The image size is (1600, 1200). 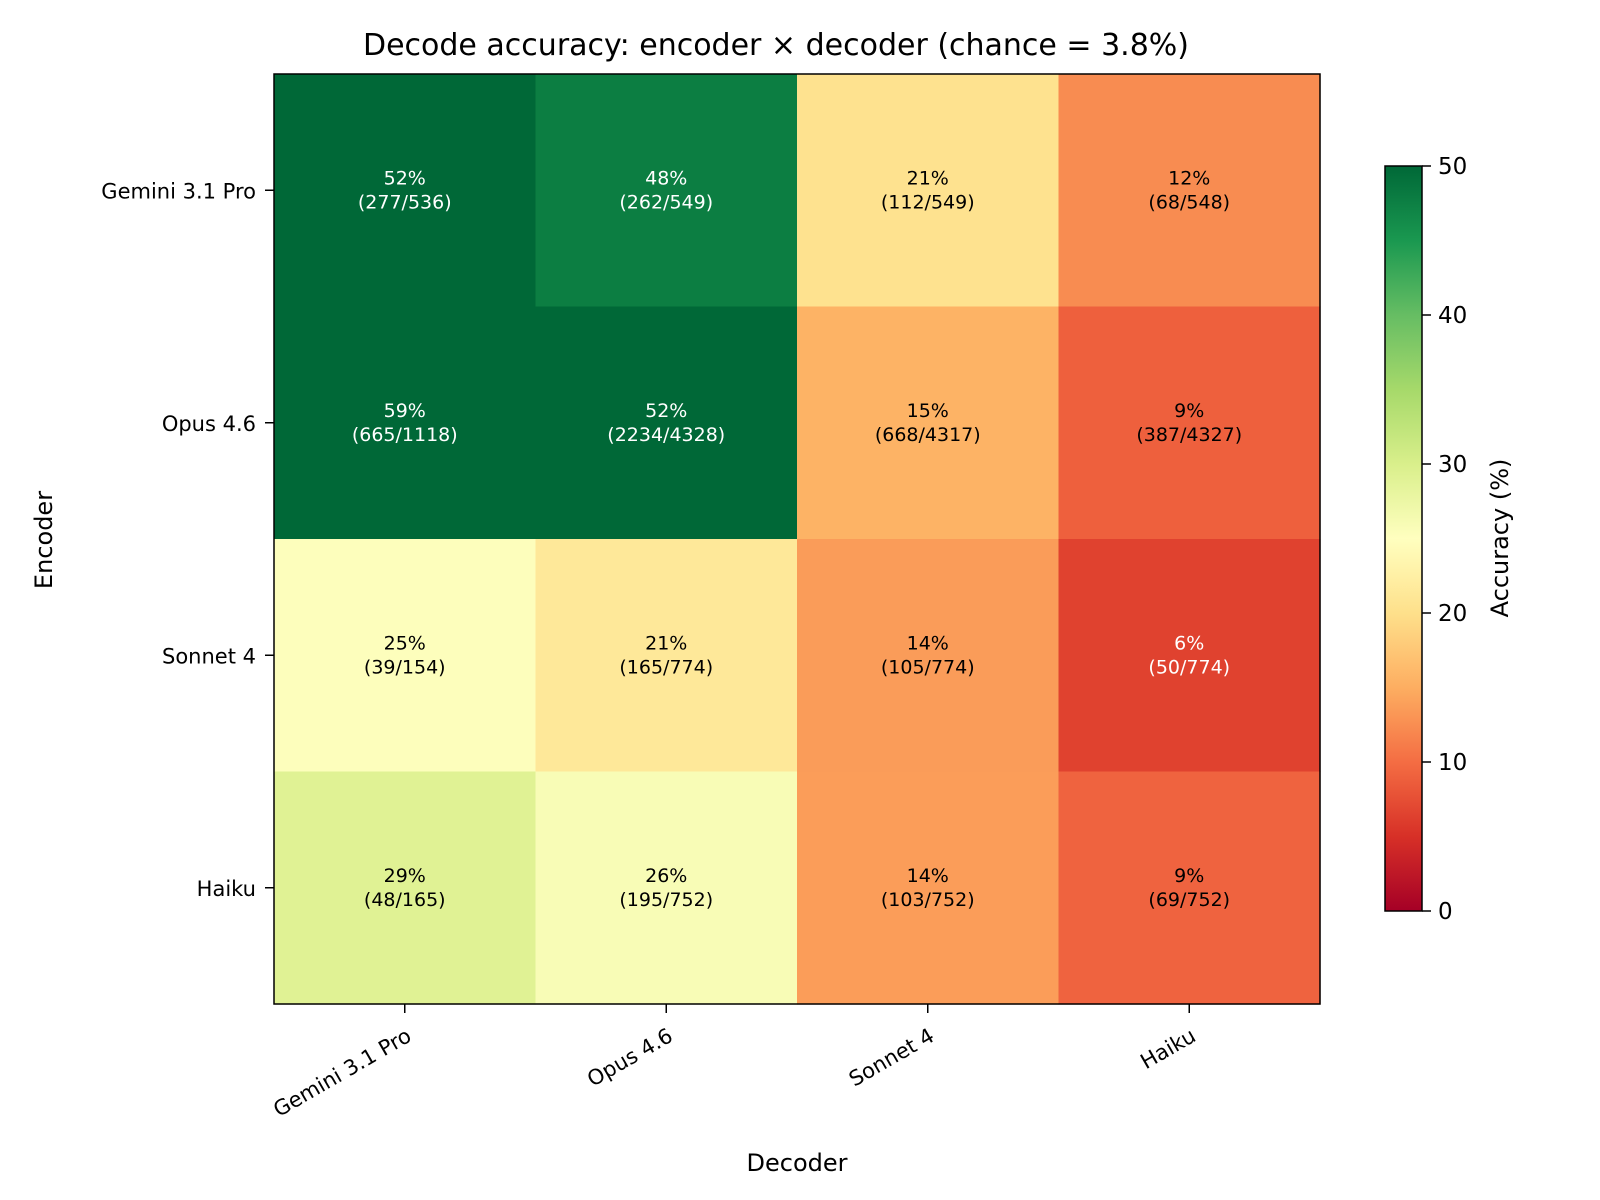 What do you see at coordinates (1189, 643) in the screenshot?
I see `cell-pct-label-r2-c3: 6%` at bounding box center [1189, 643].